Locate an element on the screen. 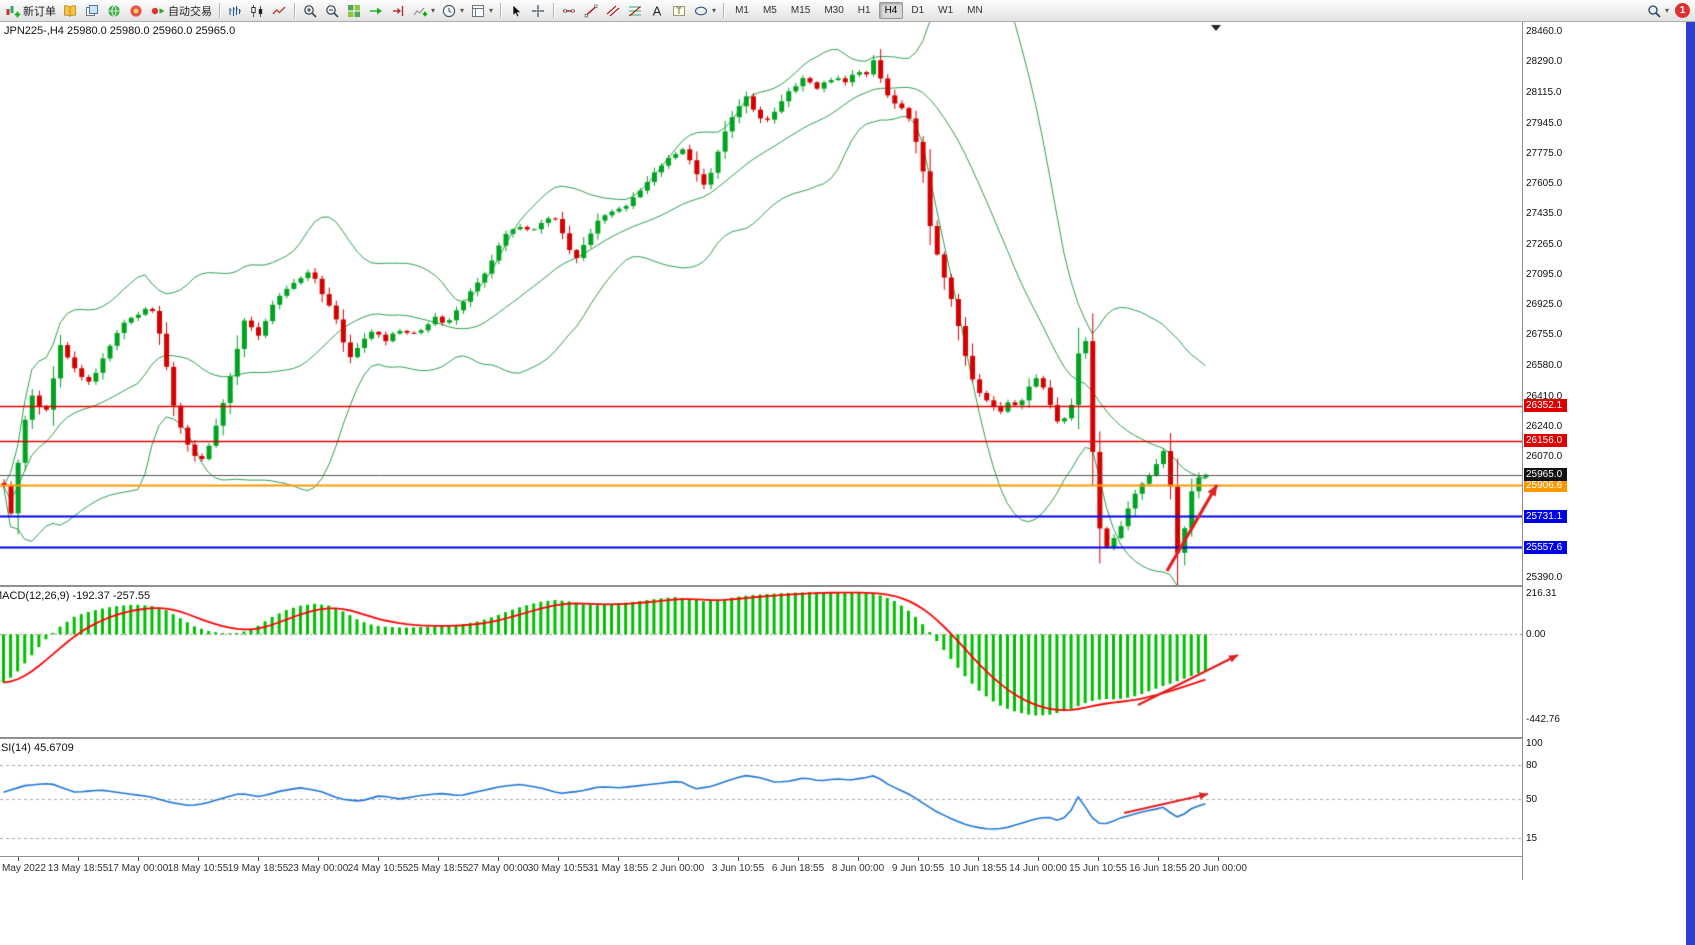 Image resolution: width=1695 pixels, height=945 pixels. current-price-label: 25965.0 is located at coordinates (1545, 475).